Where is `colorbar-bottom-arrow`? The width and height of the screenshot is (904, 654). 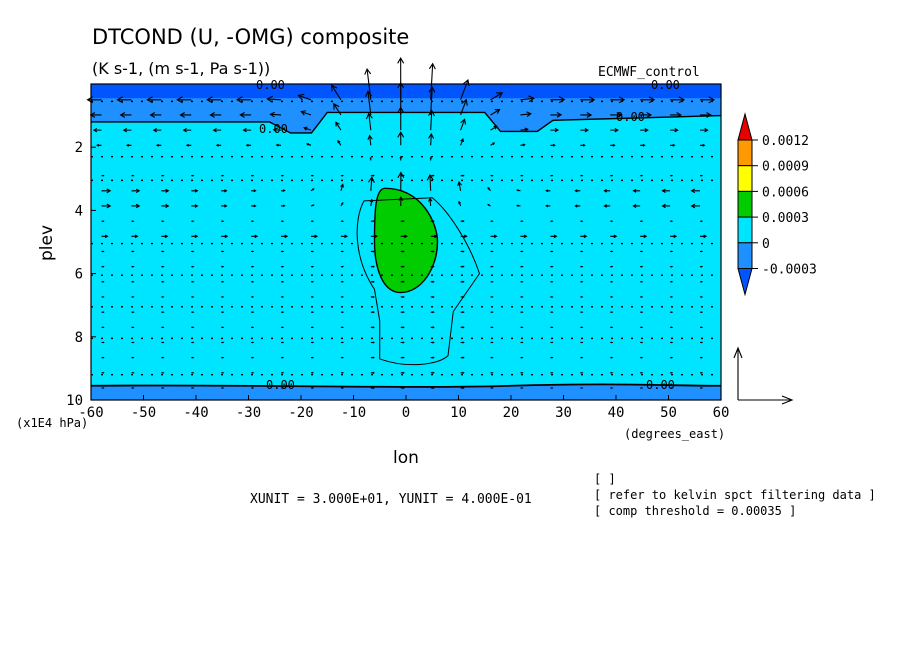
colorbar-bottom-arrow is located at coordinates (745, 282).